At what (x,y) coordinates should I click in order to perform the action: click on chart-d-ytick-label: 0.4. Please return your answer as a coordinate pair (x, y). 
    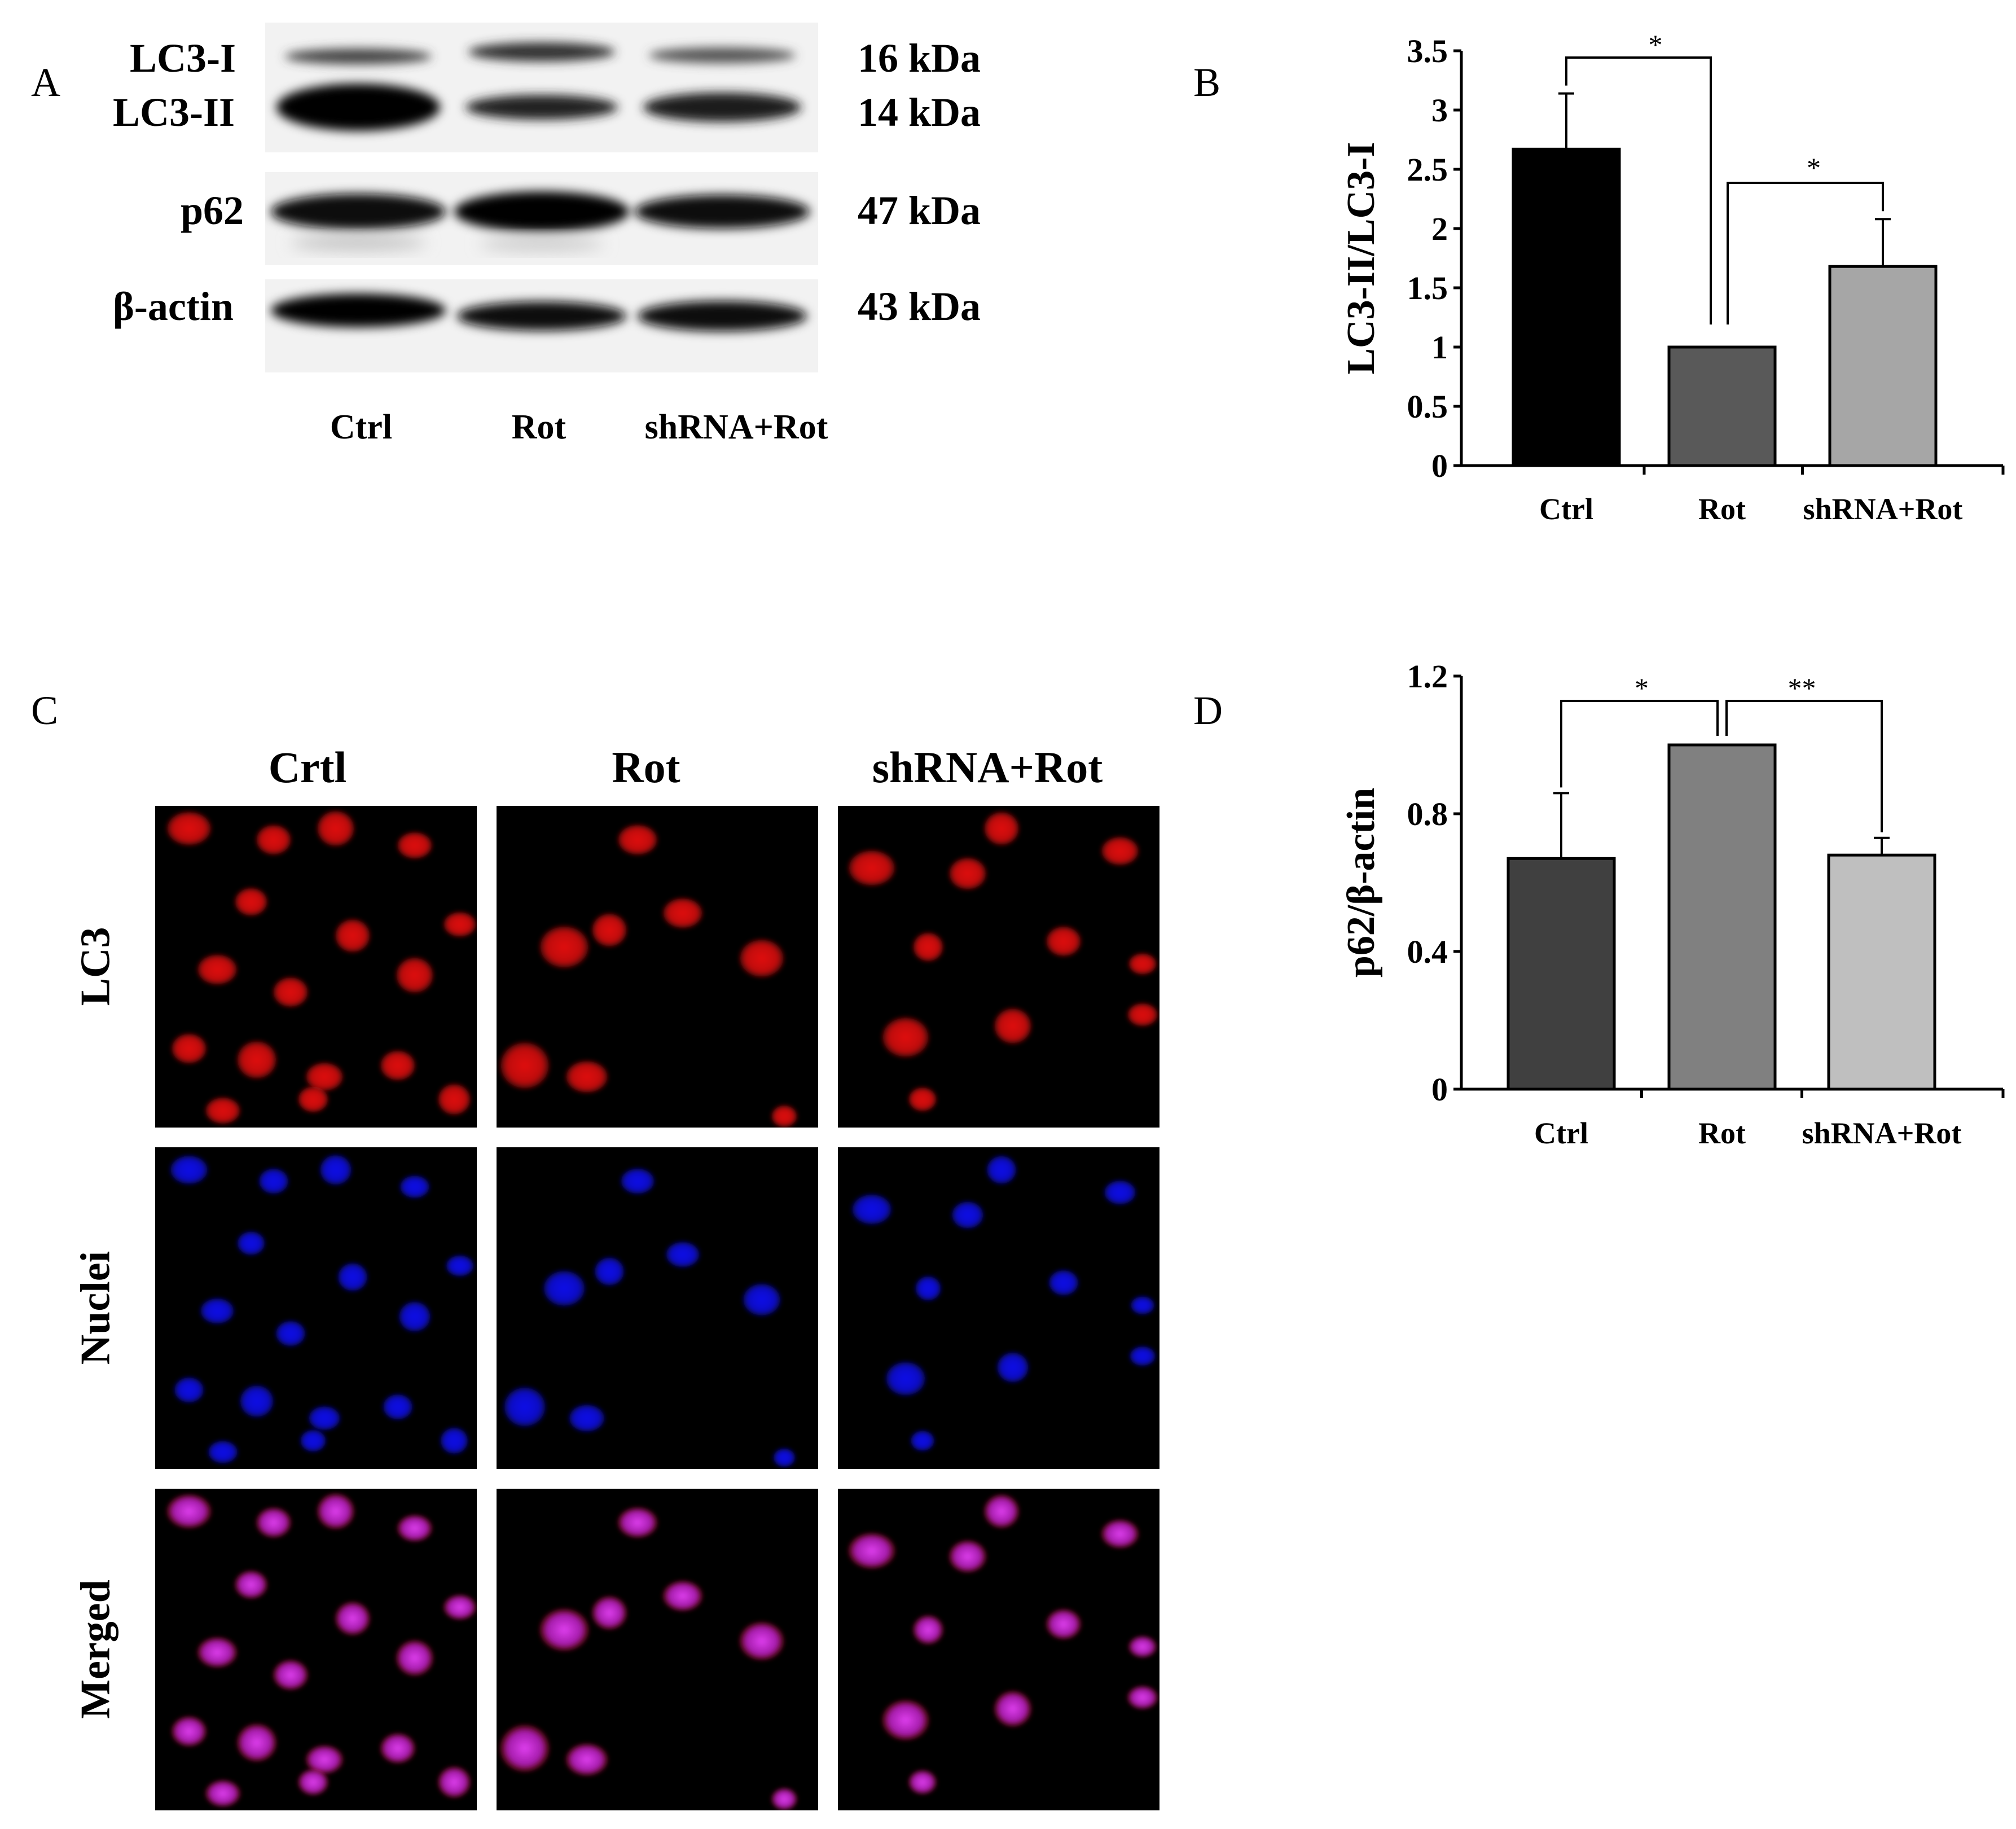
    Looking at the image, I should click on (1427, 951).